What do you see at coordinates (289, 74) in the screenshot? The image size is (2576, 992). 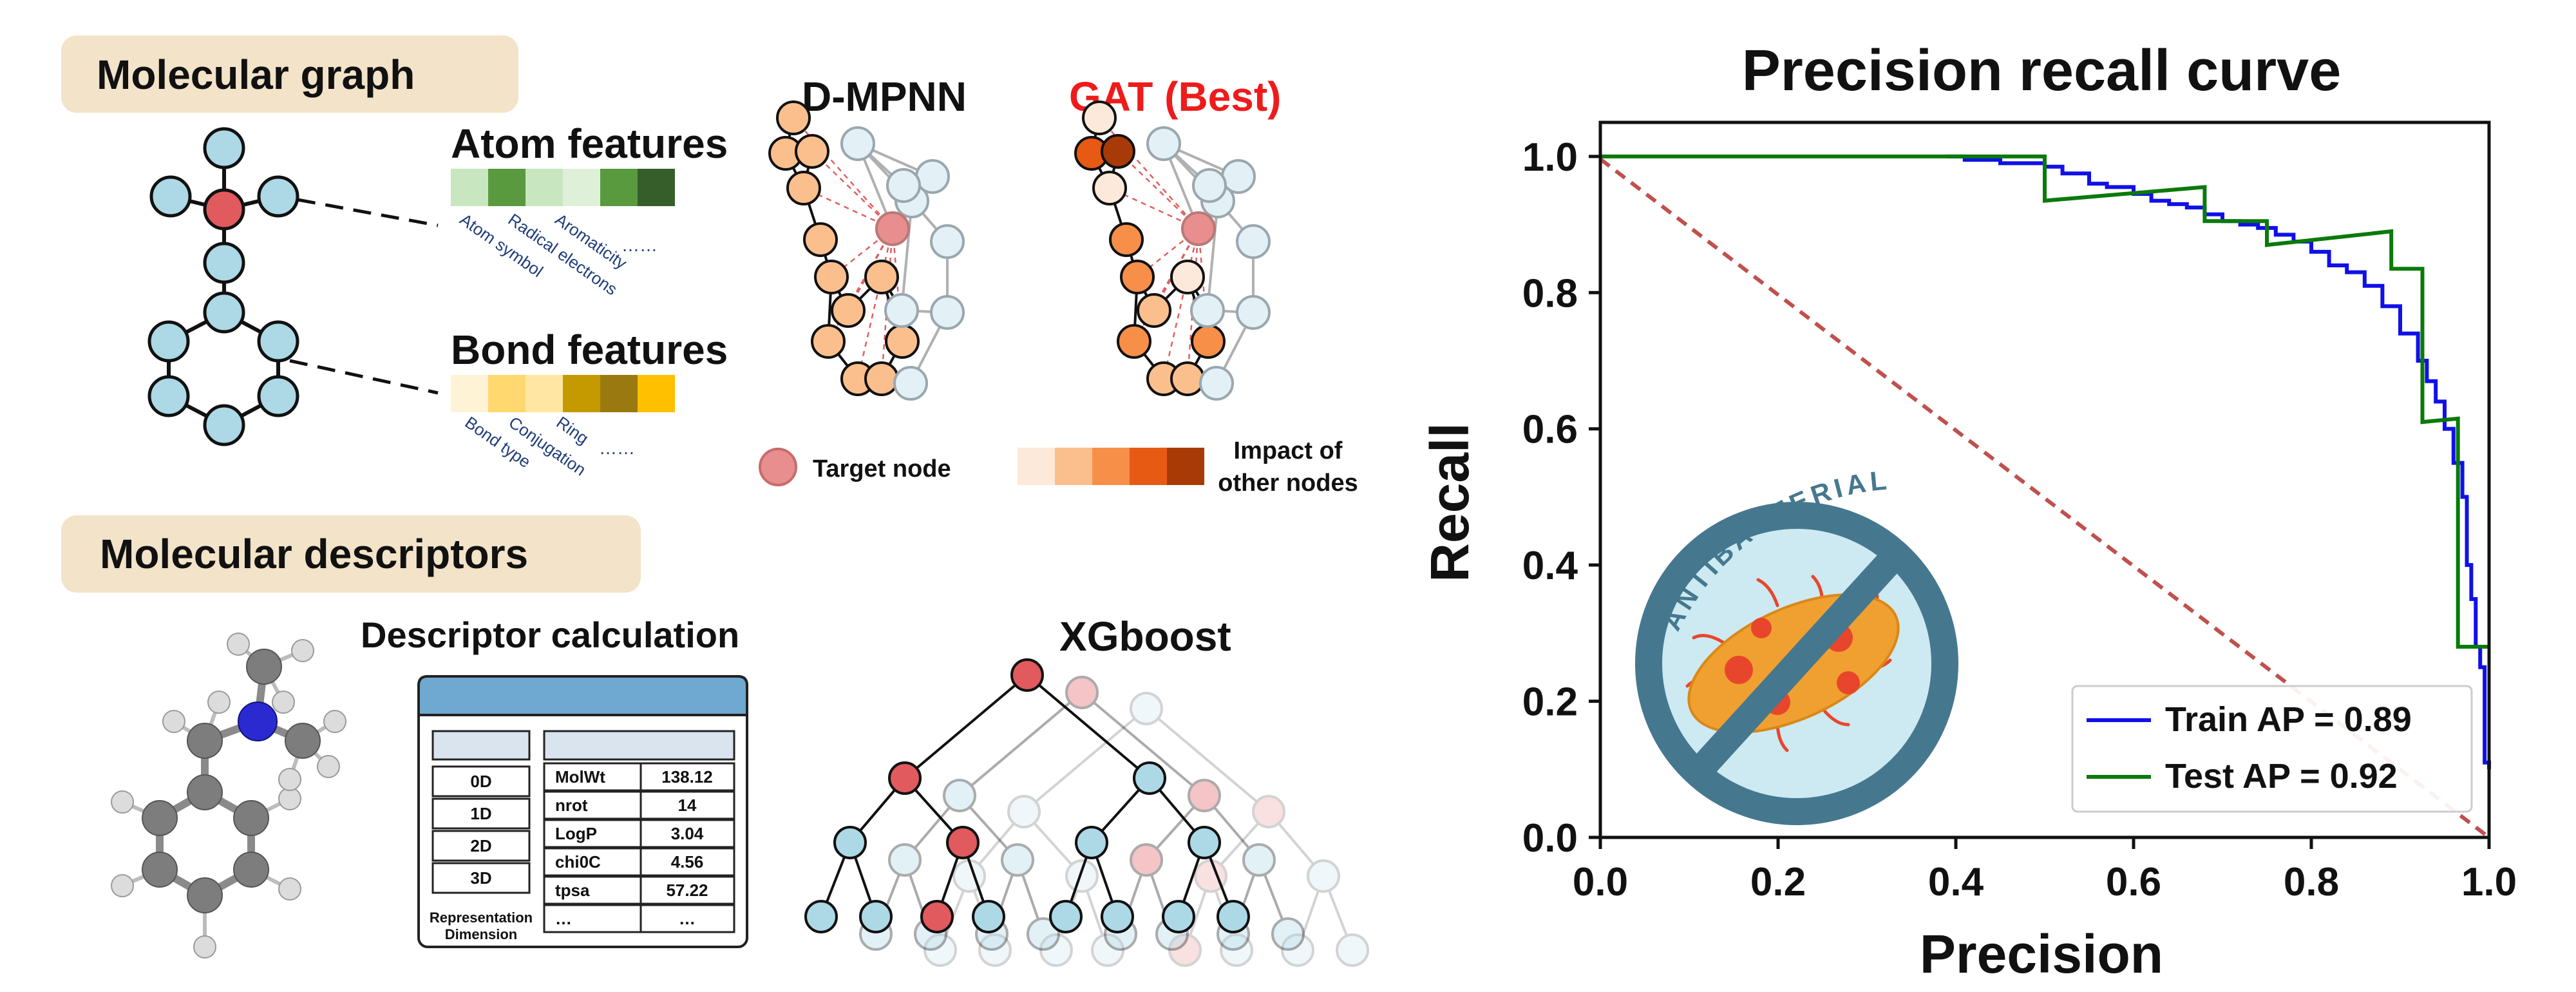 I see `molecular-graph-pill` at bounding box center [289, 74].